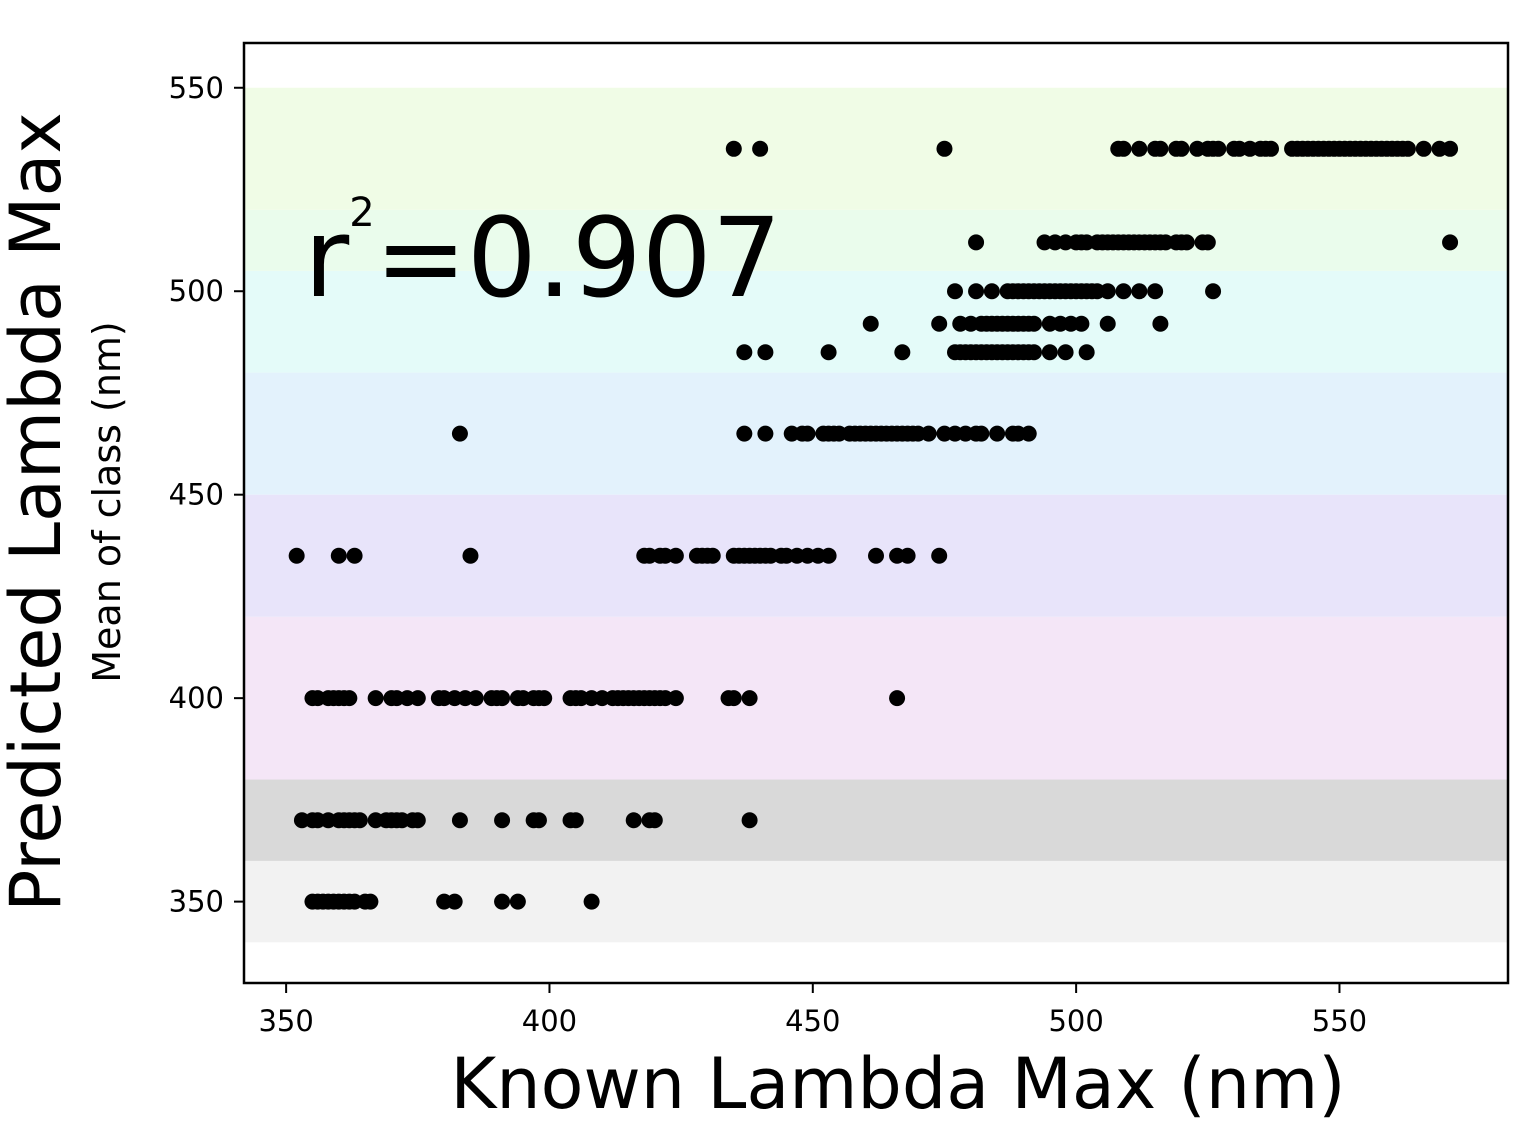 The width and height of the screenshot is (1540, 1142). Describe the element at coordinates (812, 1021) in the screenshot. I see `x-tick-label: 450` at that location.